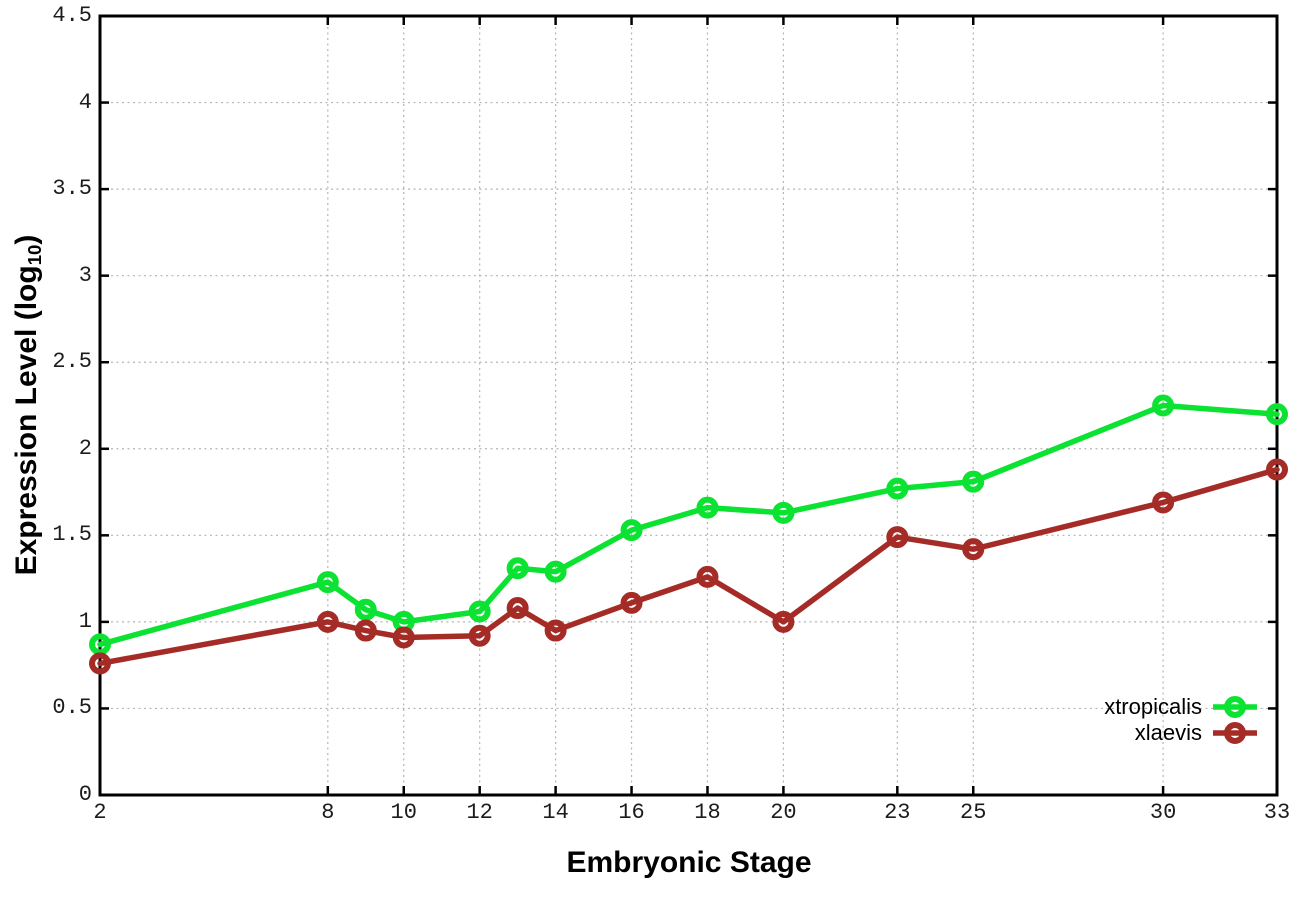  Describe the element at coordinates (1163, 812) in the screenshot. I see `x-tick-label: 30` at that location.